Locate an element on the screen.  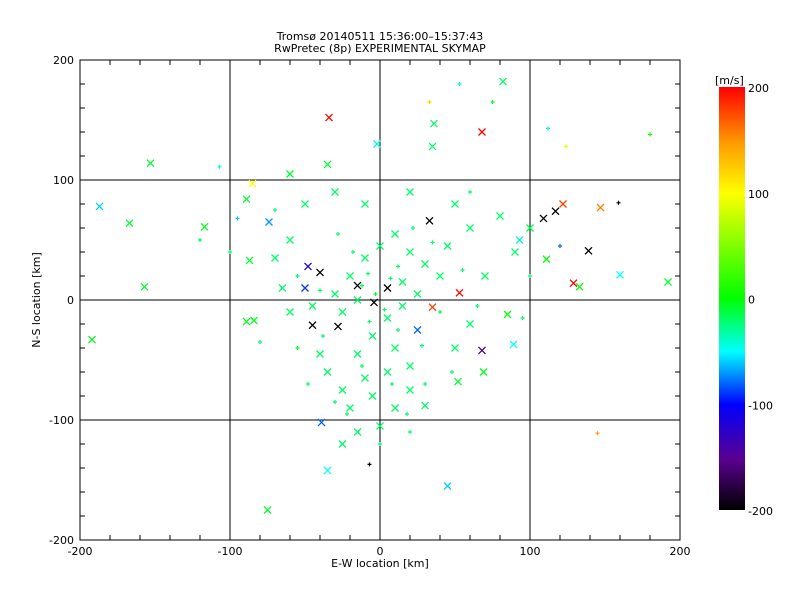
y-tick-label: -200 is located at coordinates (61, 540).